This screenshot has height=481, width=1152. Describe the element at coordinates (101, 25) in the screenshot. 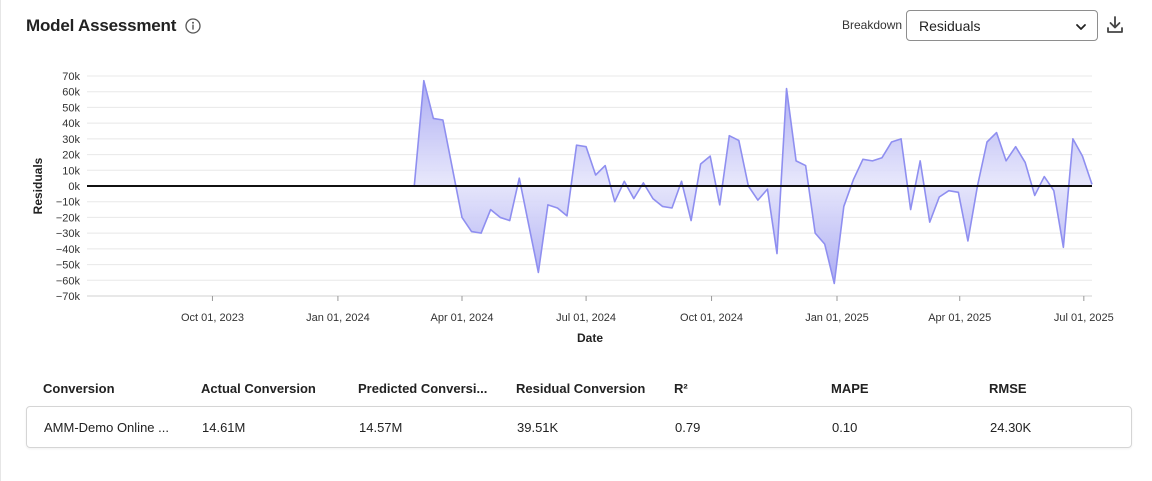

I see `panel-title: Model Assessment` at that location.